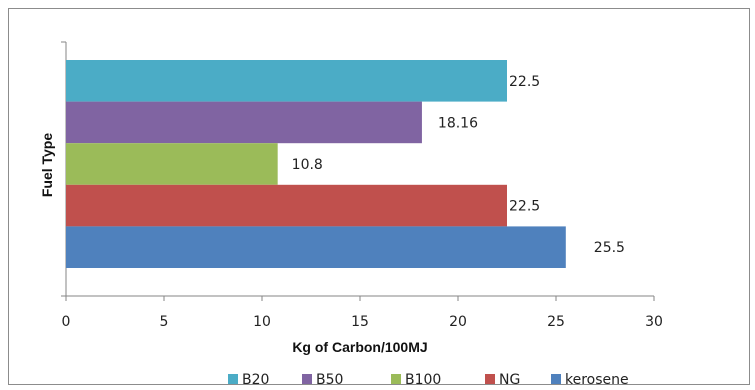 The image size is (755, 390). I want to click on y-axis-title: Fuel Type, so click(47, 165).